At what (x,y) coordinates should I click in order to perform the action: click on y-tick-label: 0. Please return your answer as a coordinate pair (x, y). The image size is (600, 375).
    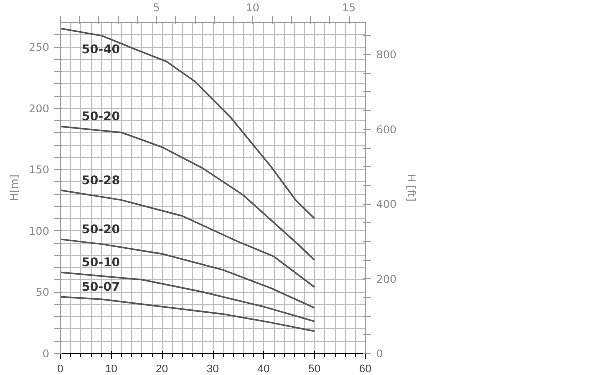
    Looking at the image, I should click on (46, 354).